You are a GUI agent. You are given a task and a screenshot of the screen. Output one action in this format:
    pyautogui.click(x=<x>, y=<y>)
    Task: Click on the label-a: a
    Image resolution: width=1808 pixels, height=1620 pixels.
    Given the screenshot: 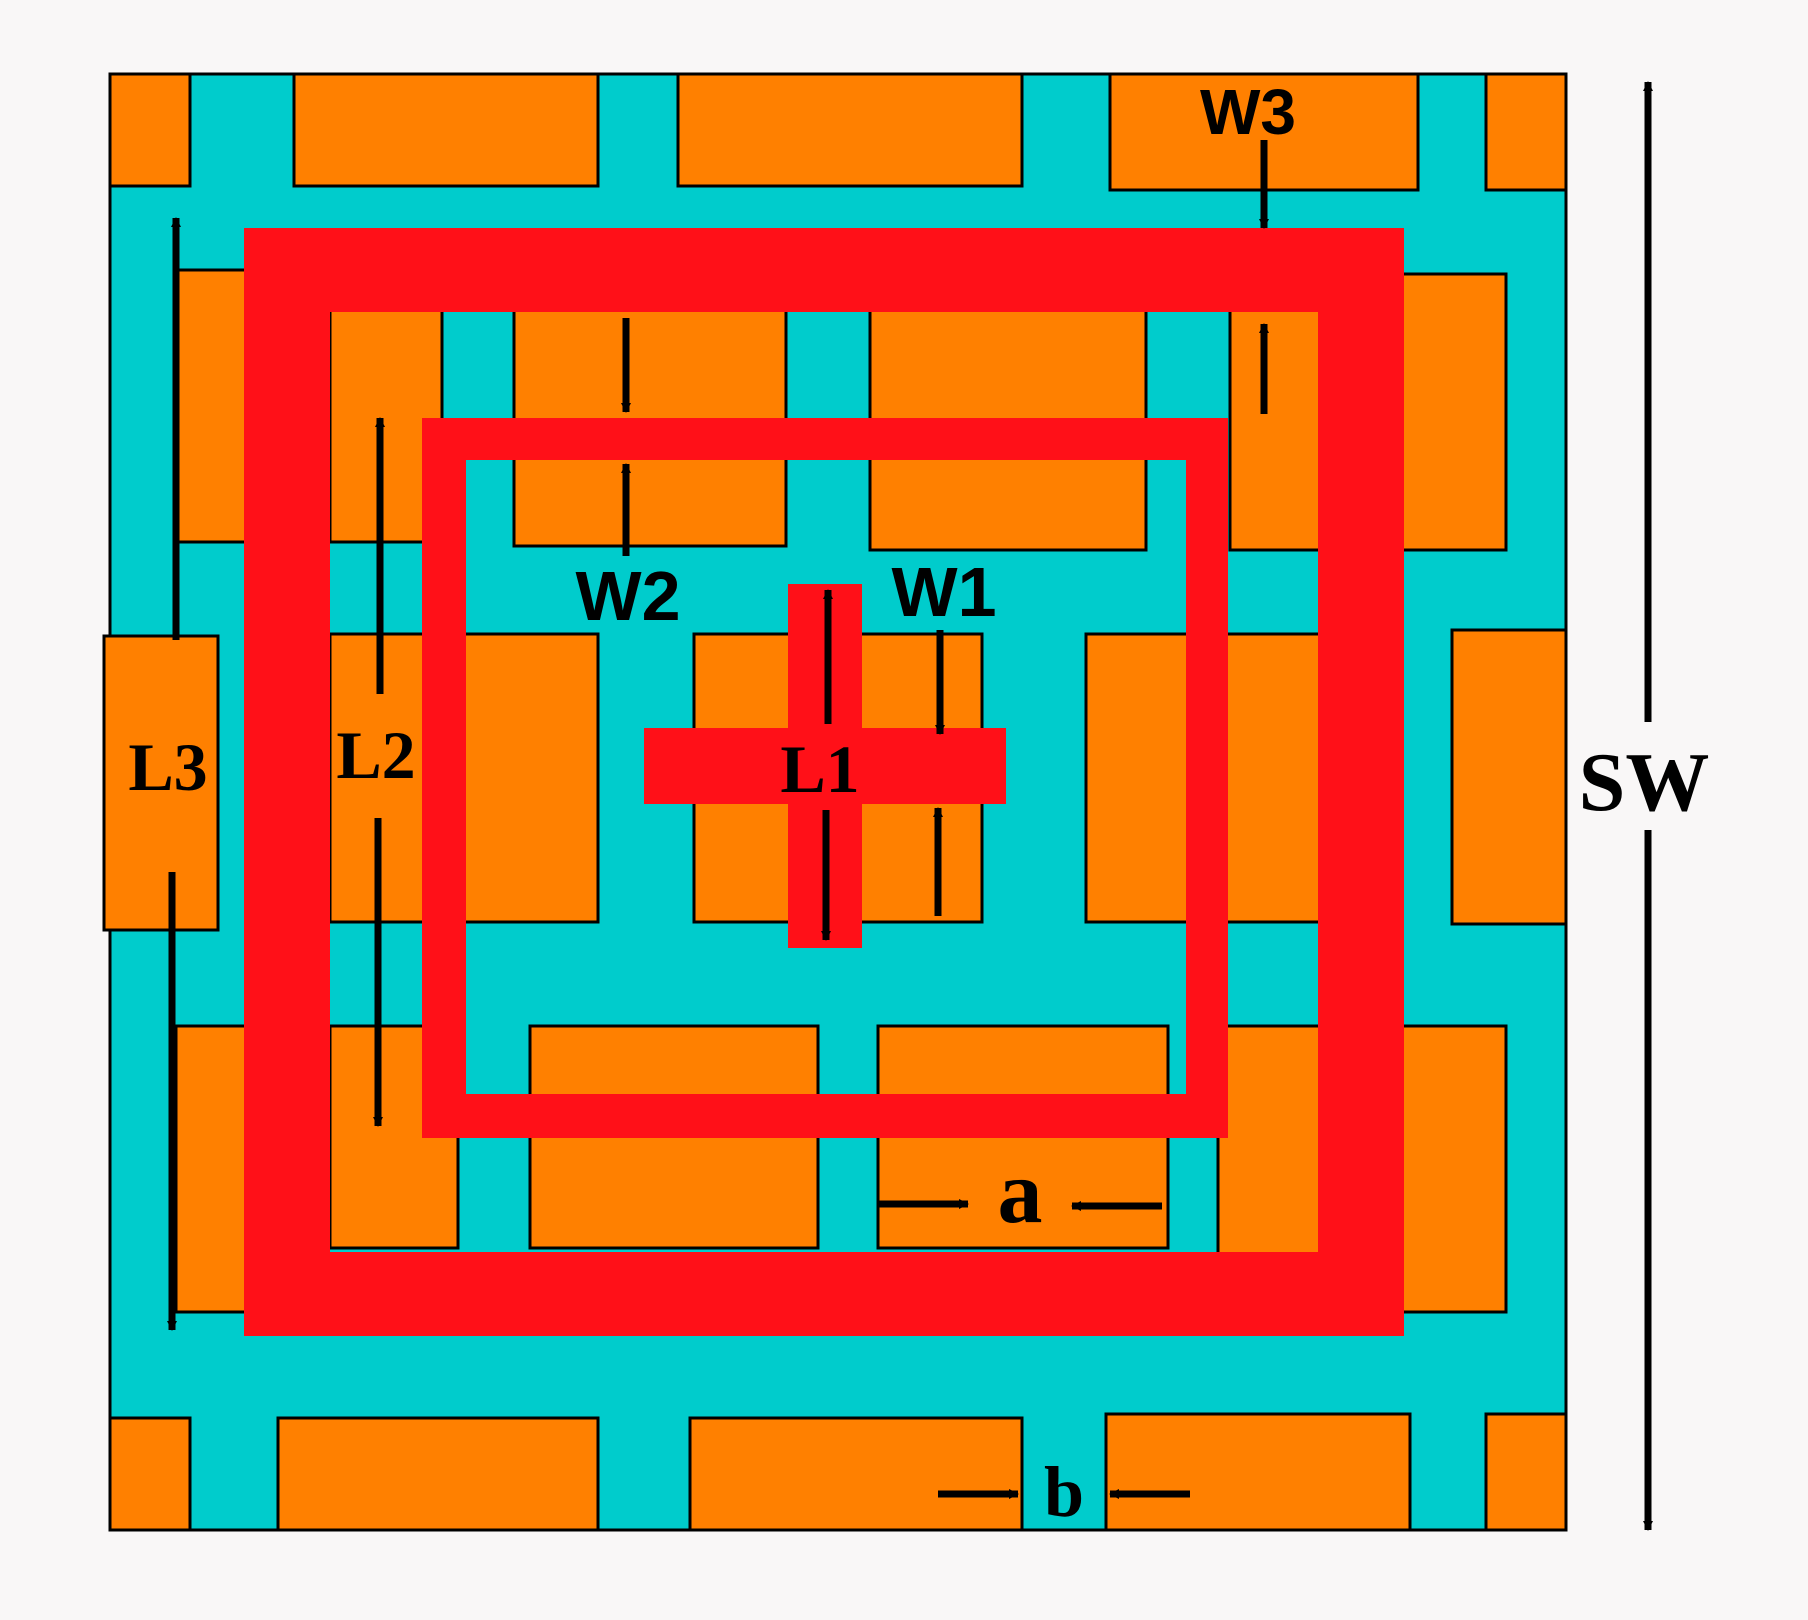 What is the action you would take?
    pyautogui.click(x=1020, y=1192)
    